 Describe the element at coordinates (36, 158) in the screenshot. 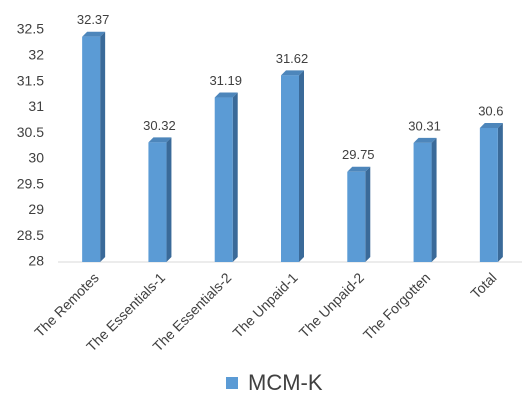

I see `y-tick-label: 30` at that location.